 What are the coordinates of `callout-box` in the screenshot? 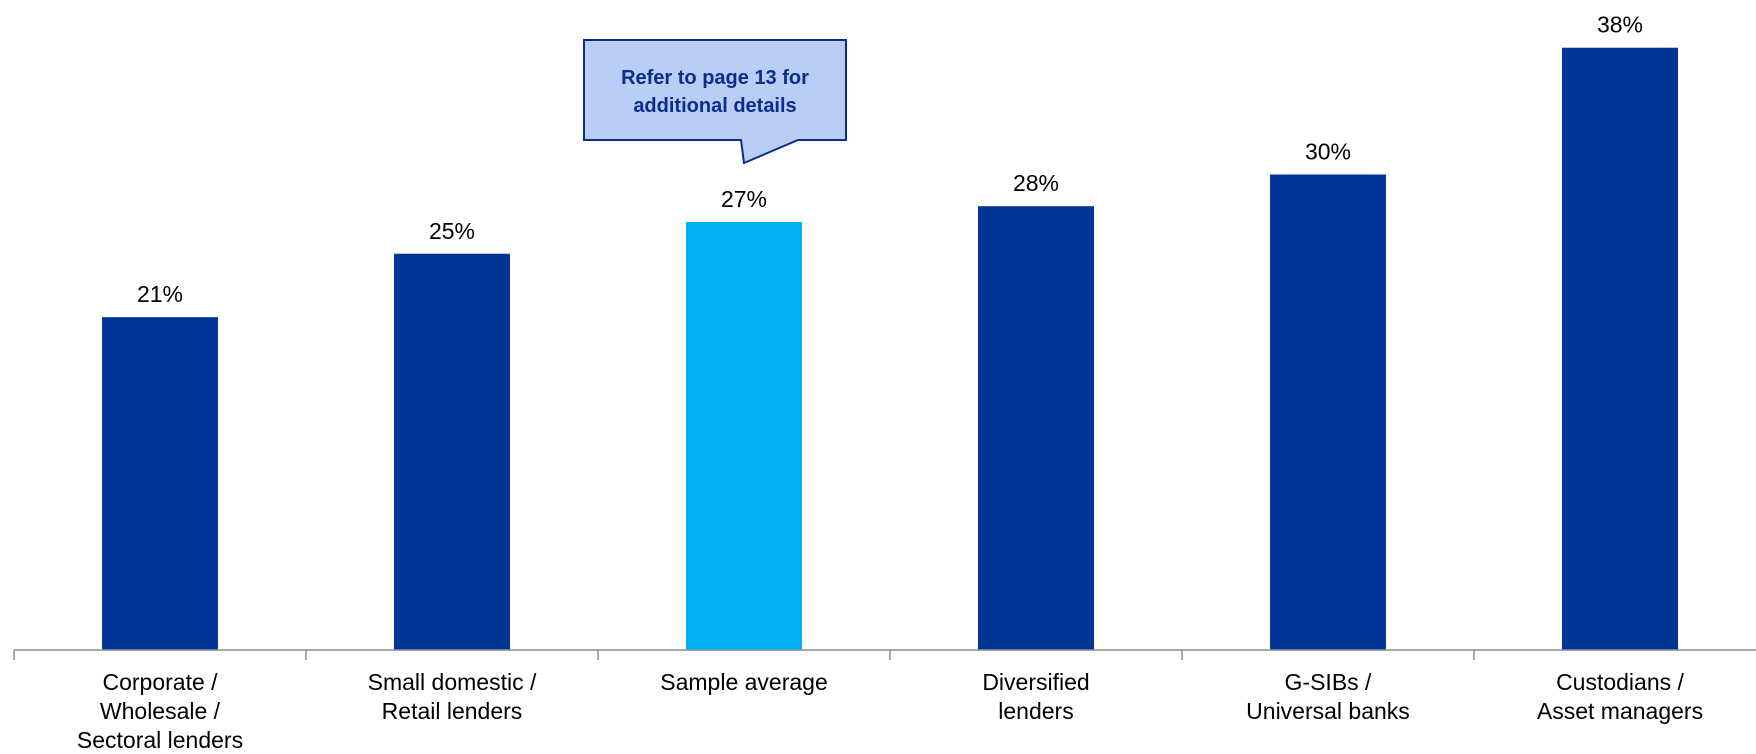 It's located at (715, 102).